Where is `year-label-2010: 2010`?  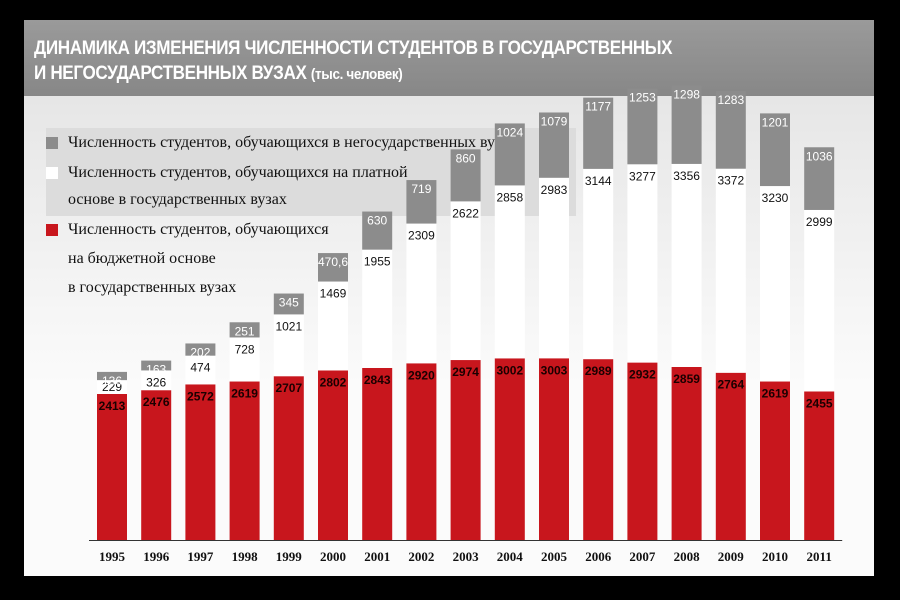 year-label-2010: 2010 is located at coordinates (775, 556).